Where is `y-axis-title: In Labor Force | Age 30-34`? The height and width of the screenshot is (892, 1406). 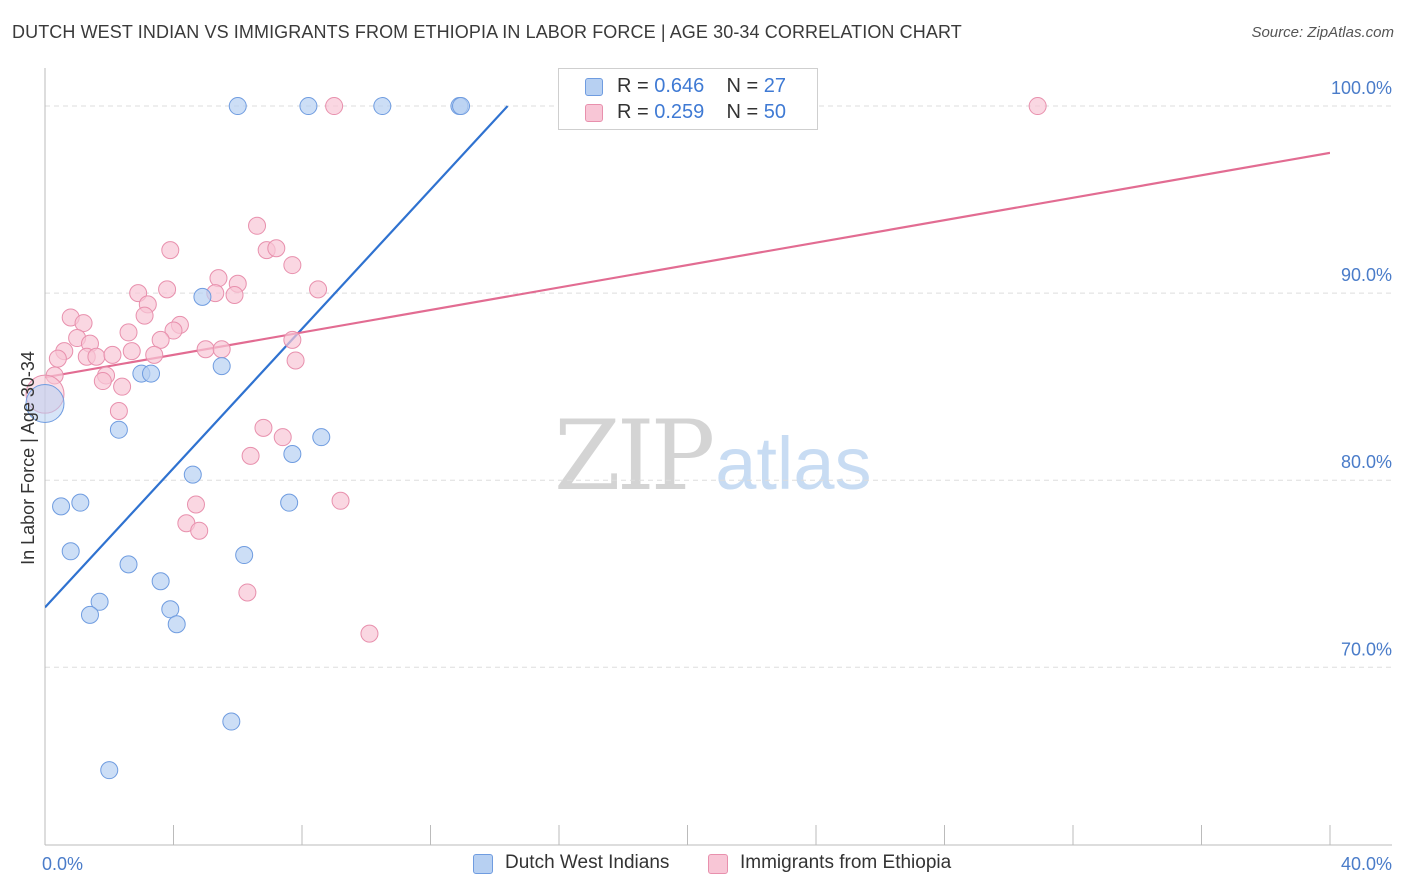
y-axis-title: In Labor Force | Age 30-34 is located at coordinates (28, 458).